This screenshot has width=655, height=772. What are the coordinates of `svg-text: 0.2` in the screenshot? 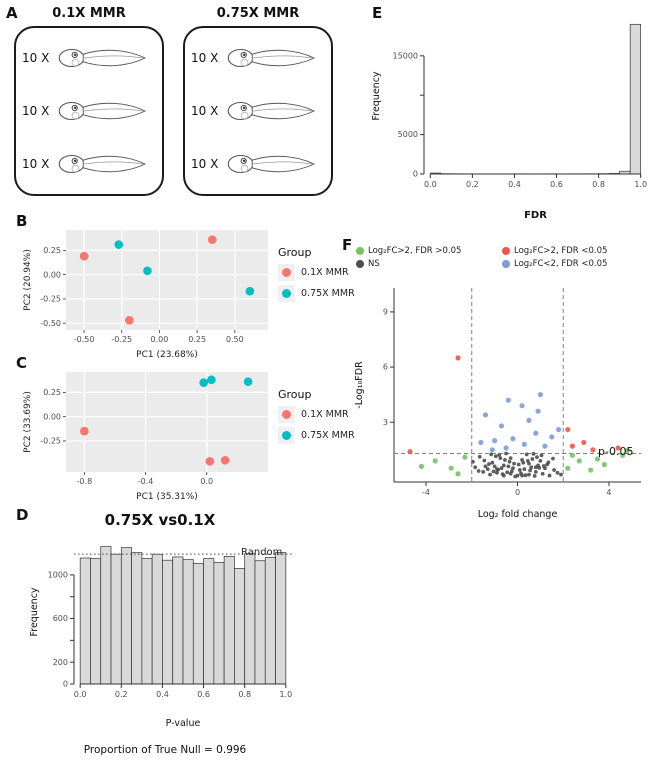 It's located at (472, 184).